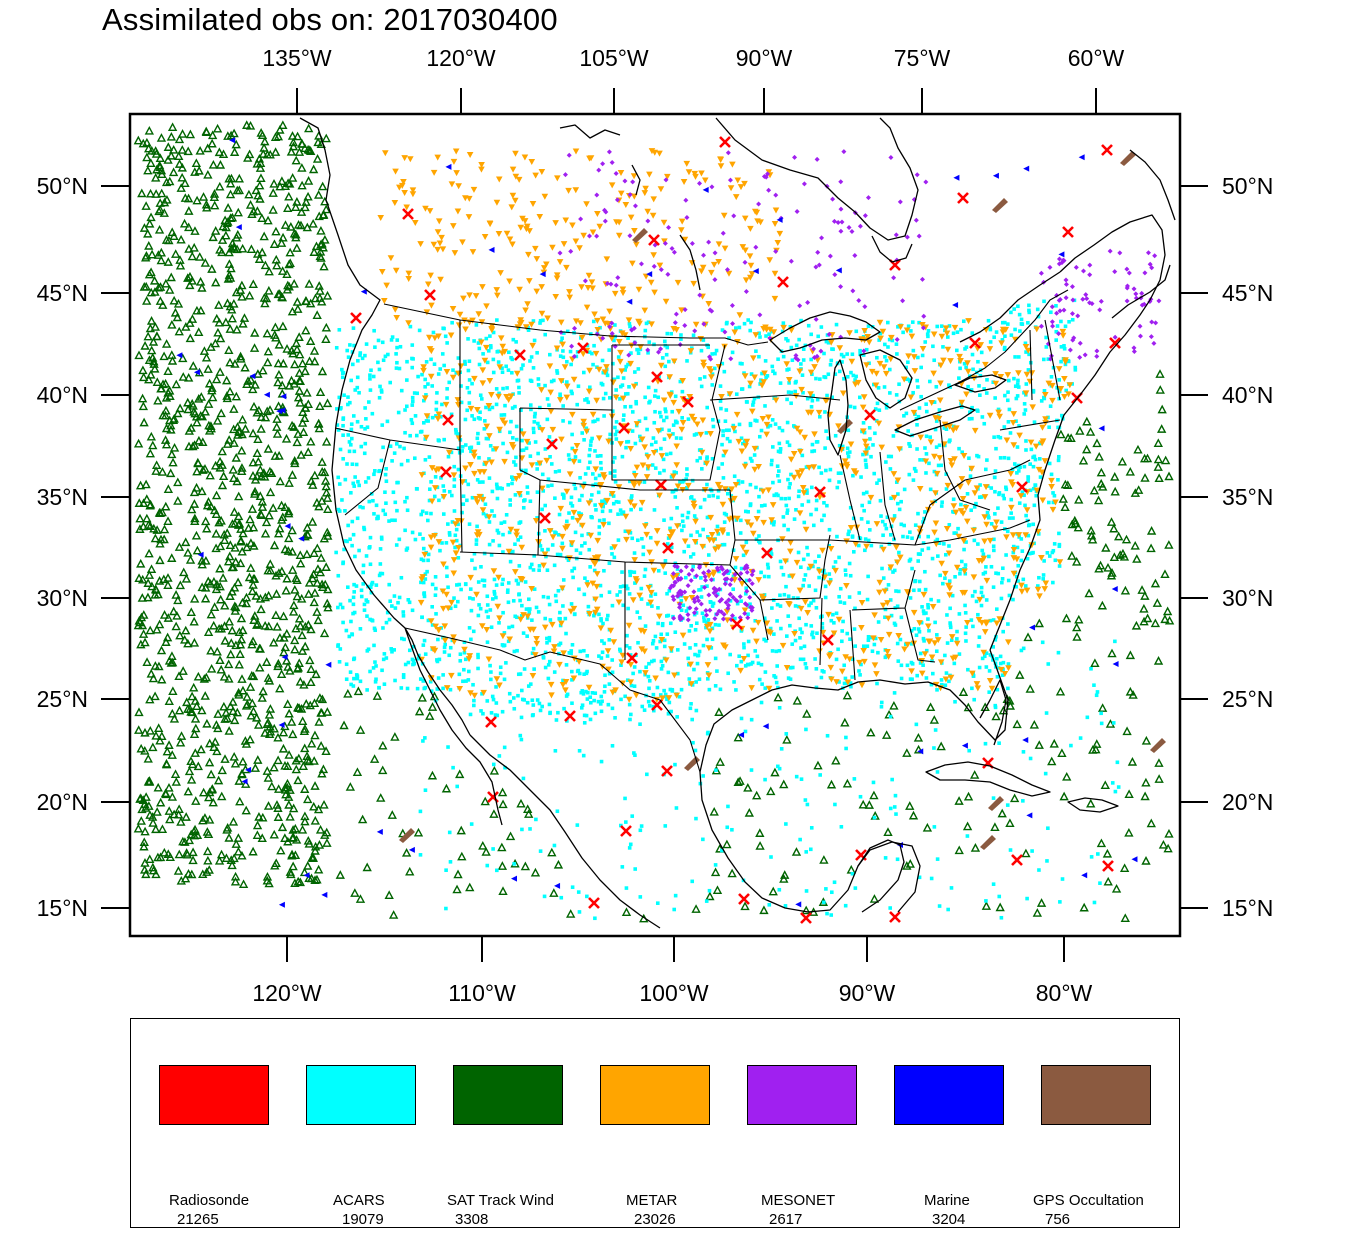 The height and width of the screenshot is (1250, 1350). Describe the element at coordinates (297, 58) in the screenshot. I see `top-lon-label: 135°W` at that location.